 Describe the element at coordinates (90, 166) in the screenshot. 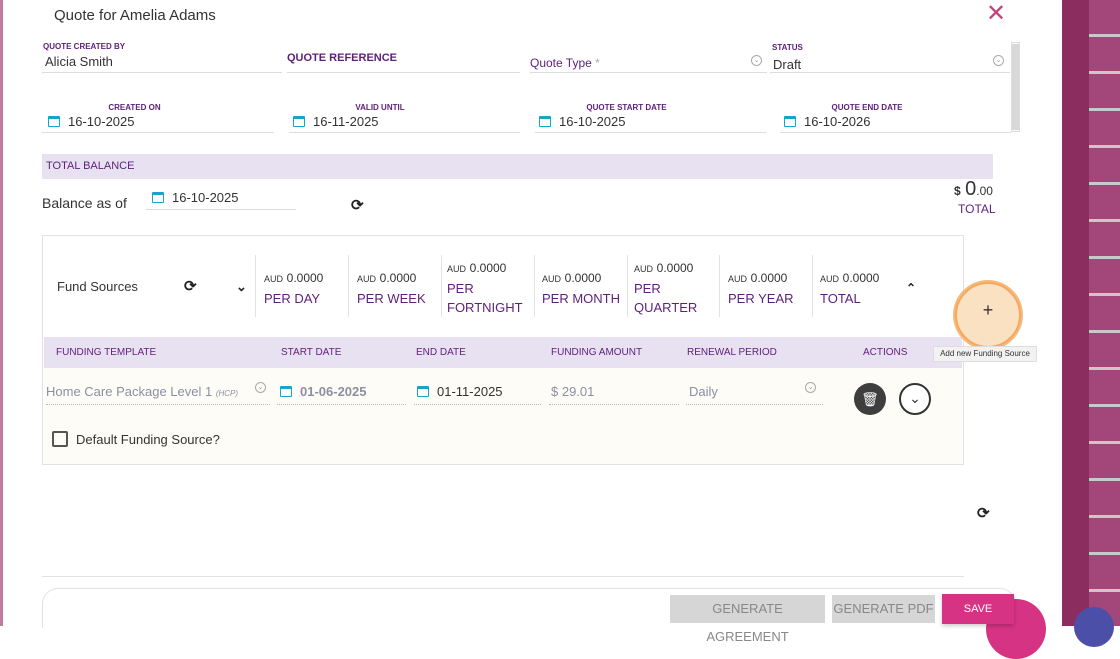

I see `total-balance-label: TOTAL BALANCE` at that location.